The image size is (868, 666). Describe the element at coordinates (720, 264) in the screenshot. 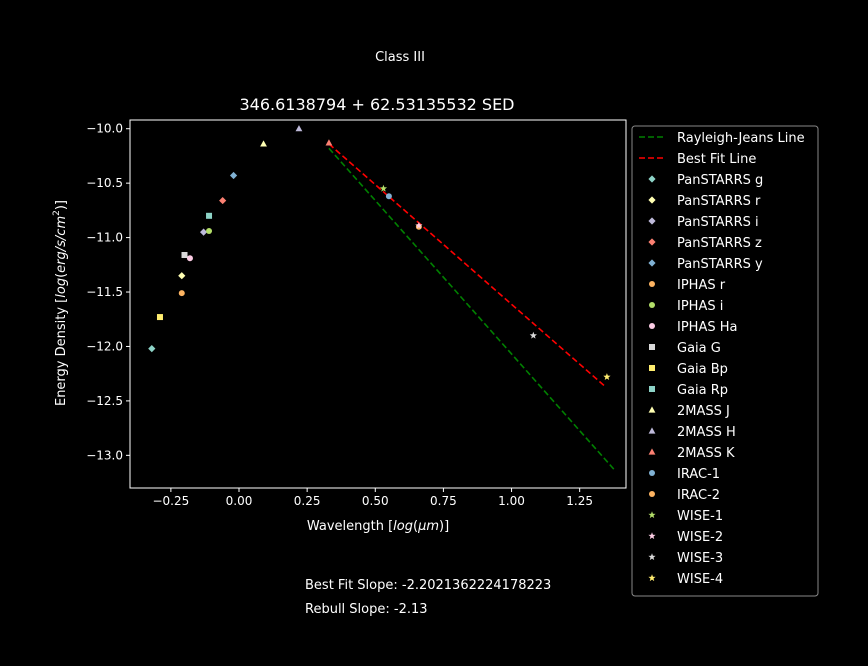

I see `legend-label: PanSTARRS y` at that location.